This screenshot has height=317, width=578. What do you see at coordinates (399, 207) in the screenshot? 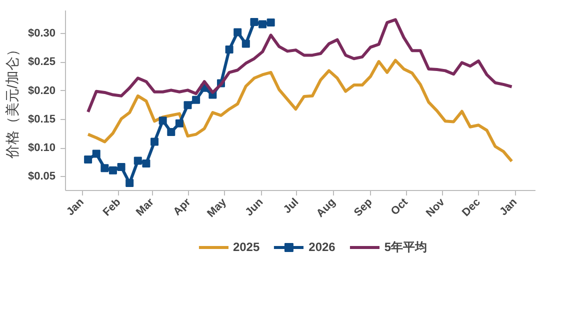
I see `x-tick-label: Oct` at bounding box center [399, 207].